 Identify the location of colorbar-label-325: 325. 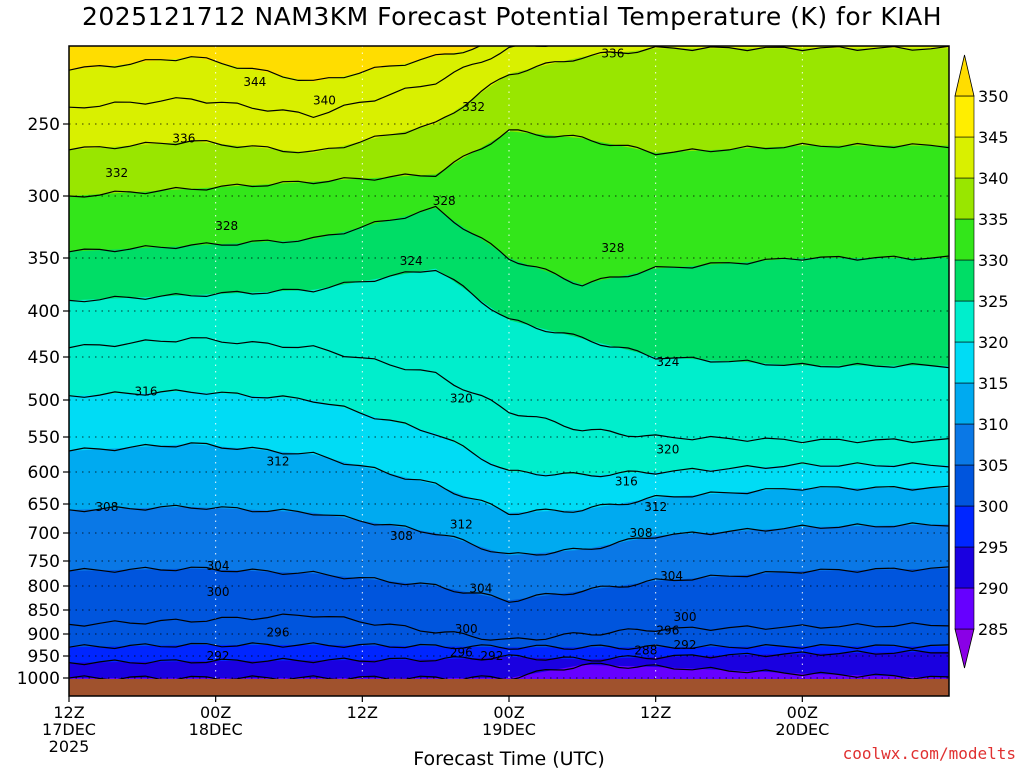
(993, 301).